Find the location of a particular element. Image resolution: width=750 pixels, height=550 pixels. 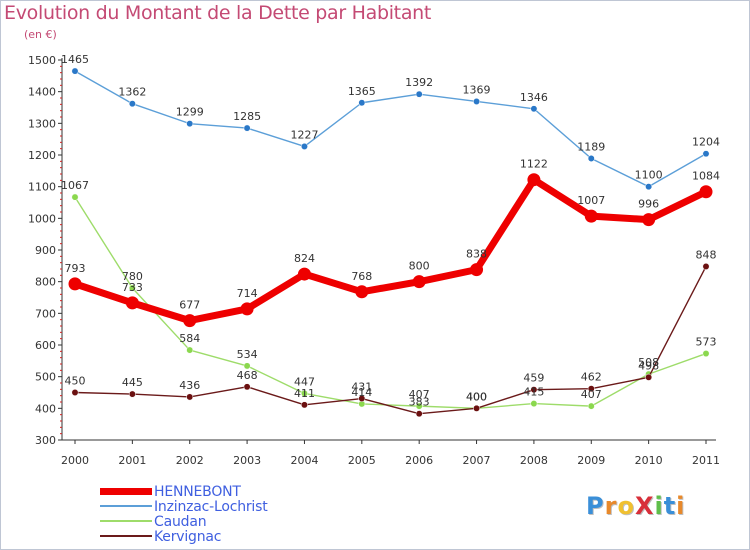

x-tick-label: 2009 is located at coordinates (591, 460).